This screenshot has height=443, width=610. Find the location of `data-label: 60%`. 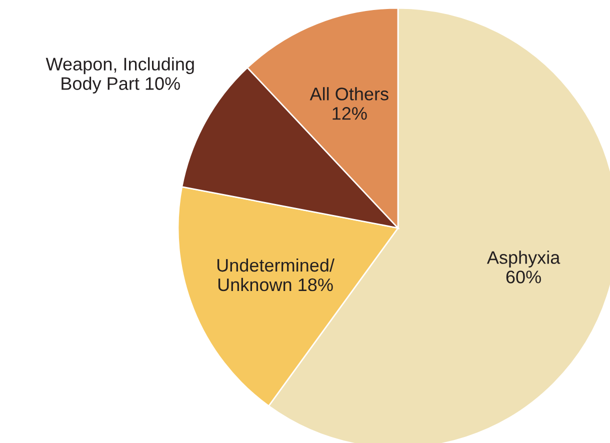

data-label: 60% is located at coordinates (523, 277).